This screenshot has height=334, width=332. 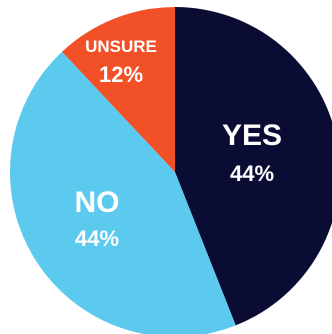 I want to click on slice-label-no: NO, so click(x=97, y=202).